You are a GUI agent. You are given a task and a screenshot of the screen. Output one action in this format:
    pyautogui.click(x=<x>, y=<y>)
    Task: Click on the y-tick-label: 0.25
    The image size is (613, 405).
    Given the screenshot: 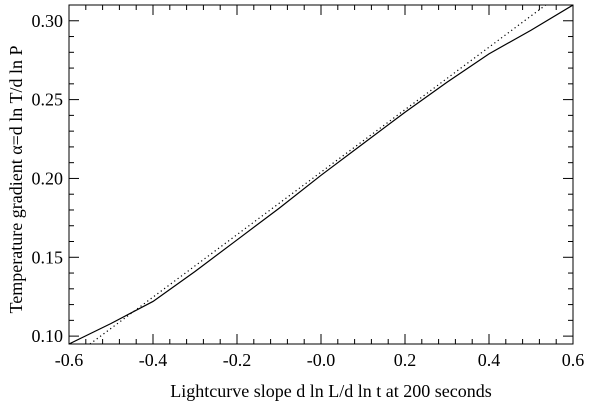 What is the action you would take?
    pyautogui.click(x=48, y=100)
    